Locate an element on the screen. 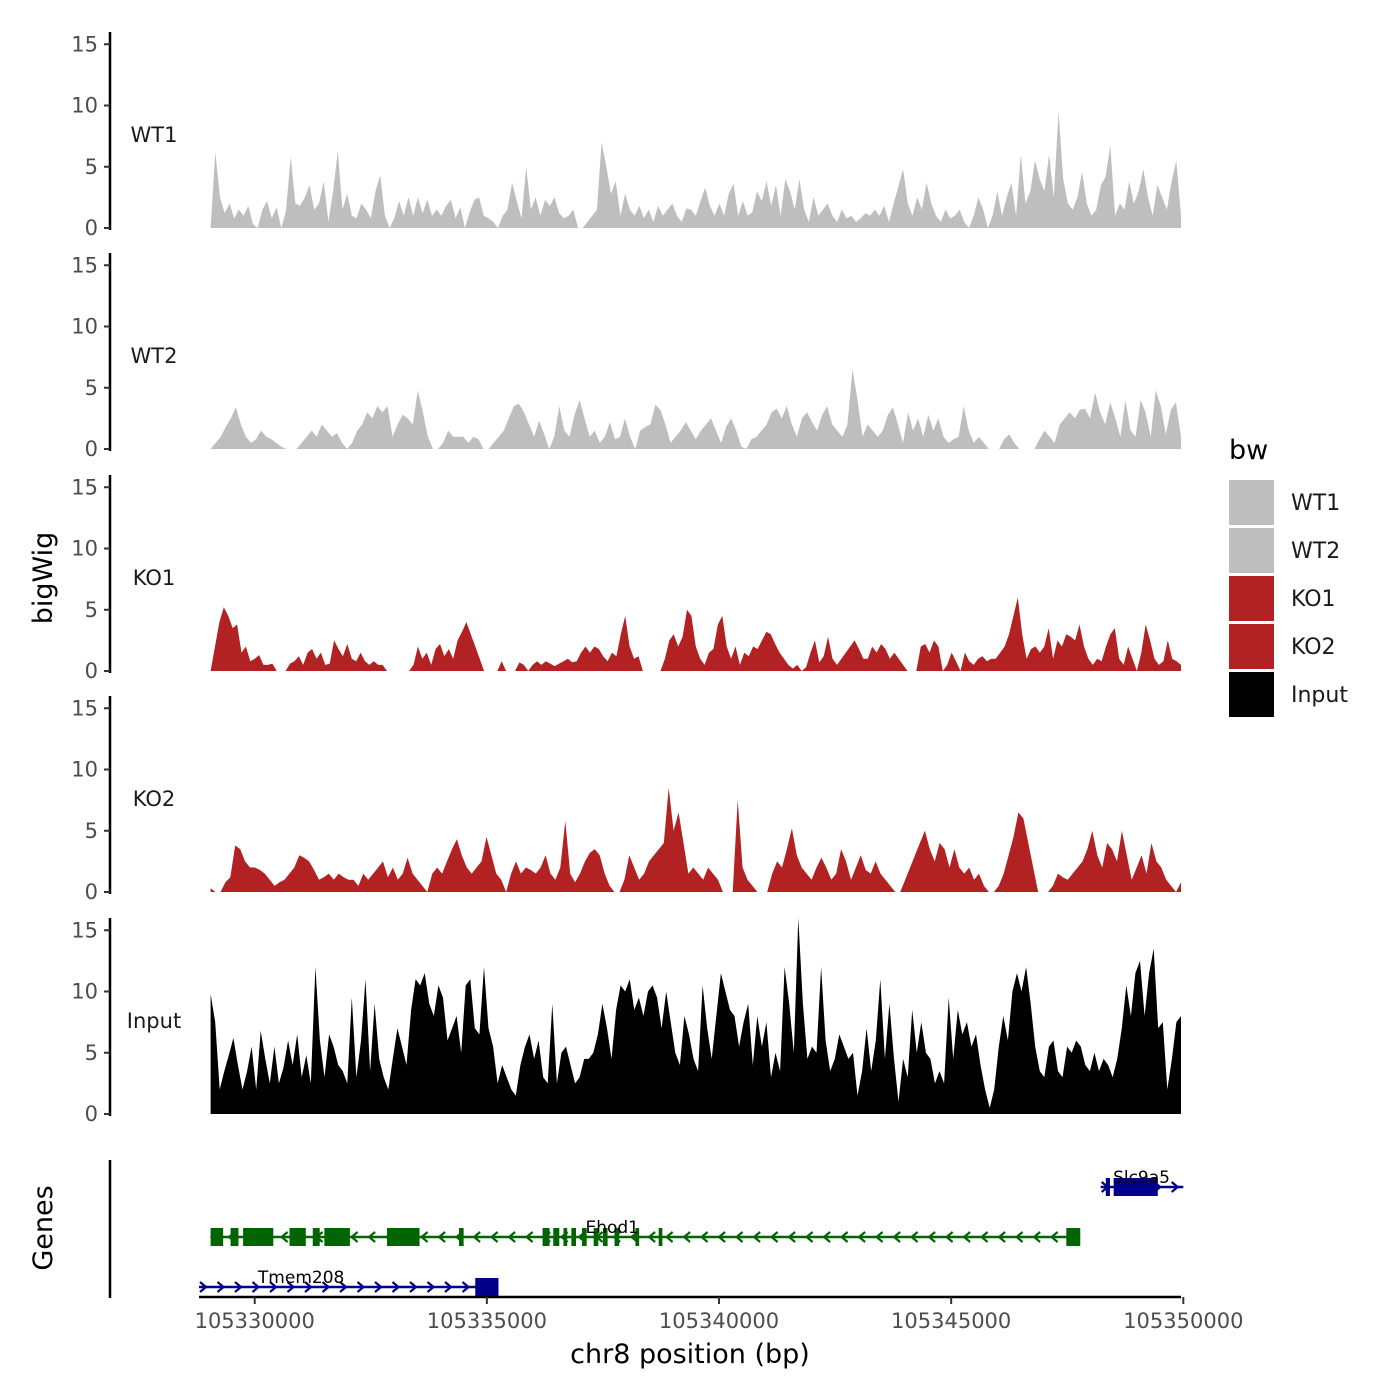  y-tick-label-input-0: 0 is located at coordinates (91, 1114).